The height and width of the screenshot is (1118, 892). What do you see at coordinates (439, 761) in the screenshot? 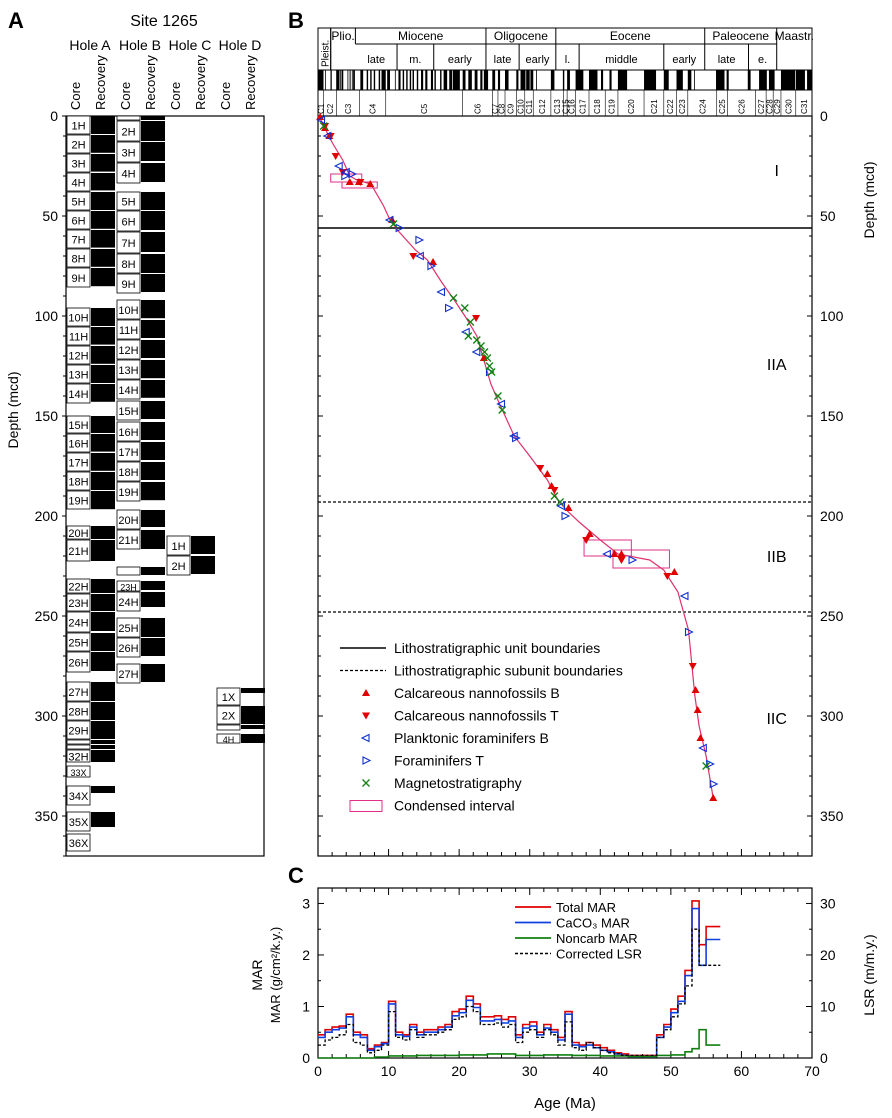
I see `legend-label: Foraminifers T` at bounding box center [439, 761].